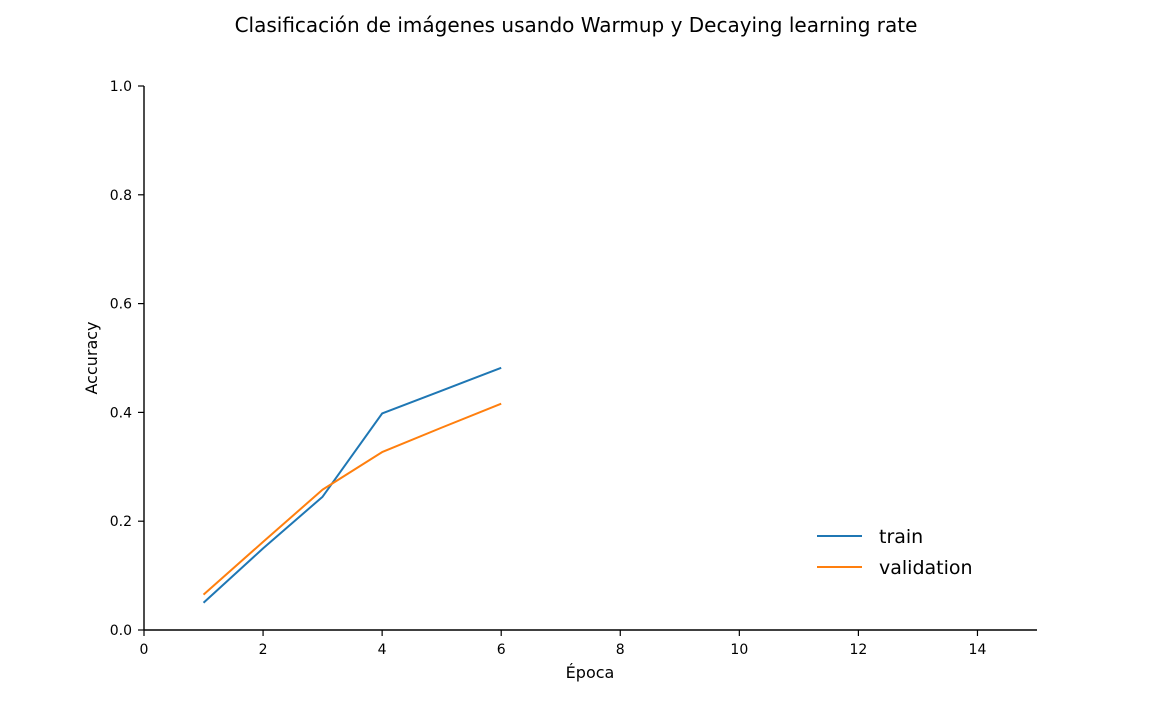 This screenshot has height=720, width=1152. Describe the element at coordinates (739, 650) in the screenshot. I see `x-tick-label: 10` at that location.